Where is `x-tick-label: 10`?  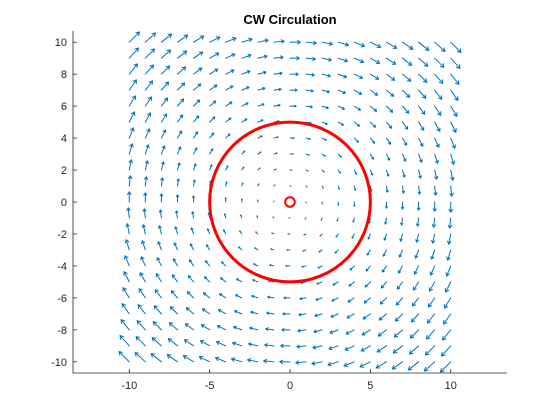
x-tick-label: 10 is located at coordinates (451, 386).